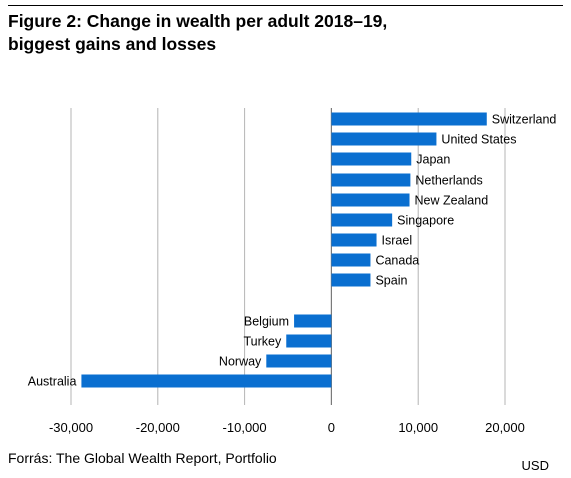 This screenshot has height=478, width=571. I want to click on x-tick-label: 10,000, so click(418, 427).